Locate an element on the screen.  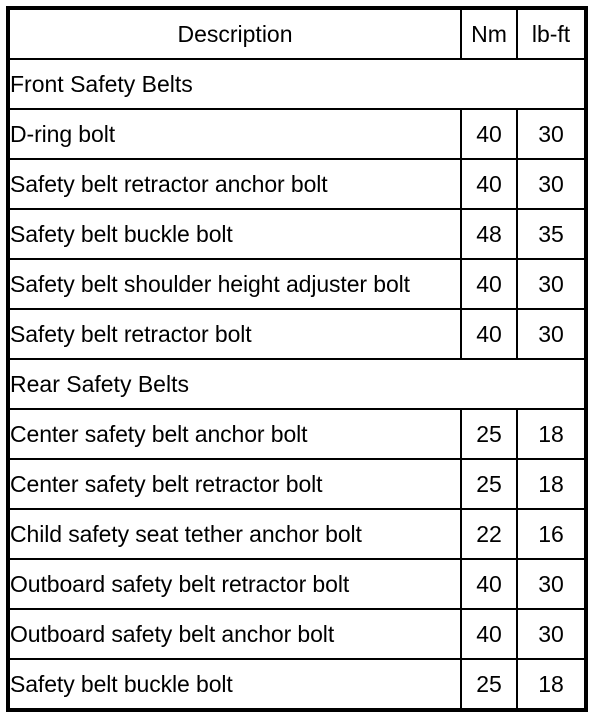
cell-description: Safety belt retractor anchor bolt is located at coordinates (234, 184).